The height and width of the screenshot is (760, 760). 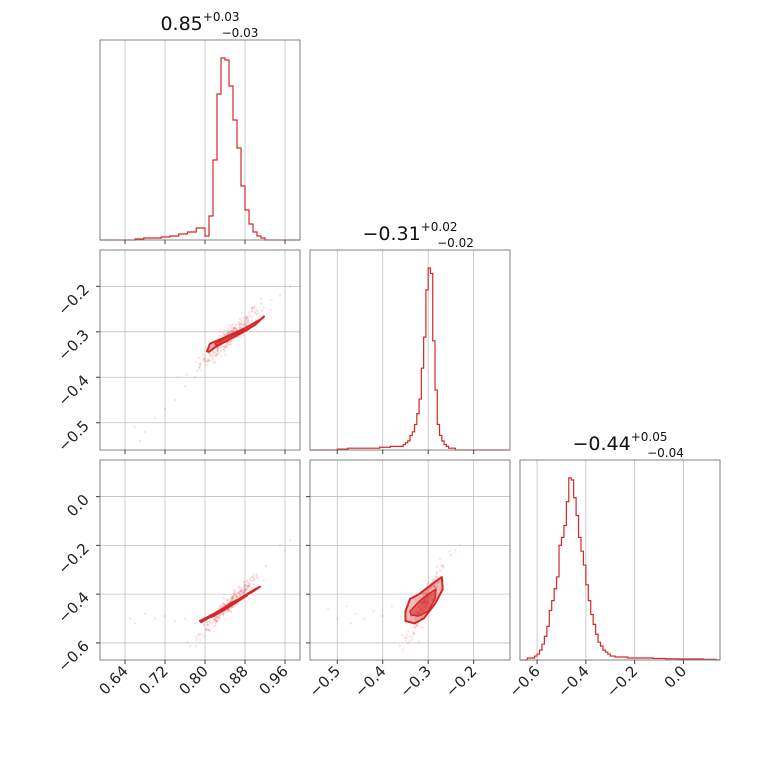 I want to click on title-plus: +0.03, so click(x=221, y=17).